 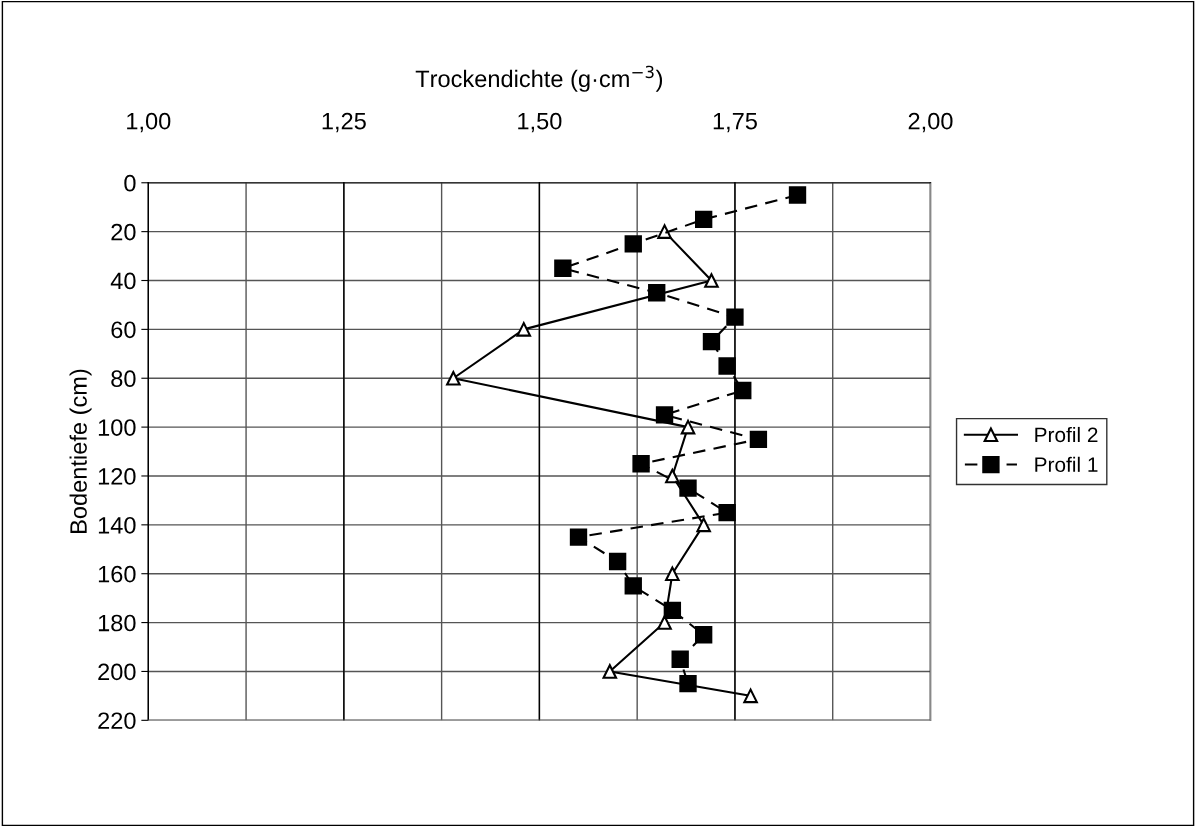 What do you see at coordinates (123, 379) in the screenshot?
I see `y-tick-label: 80` at bounding box center [123, 379].